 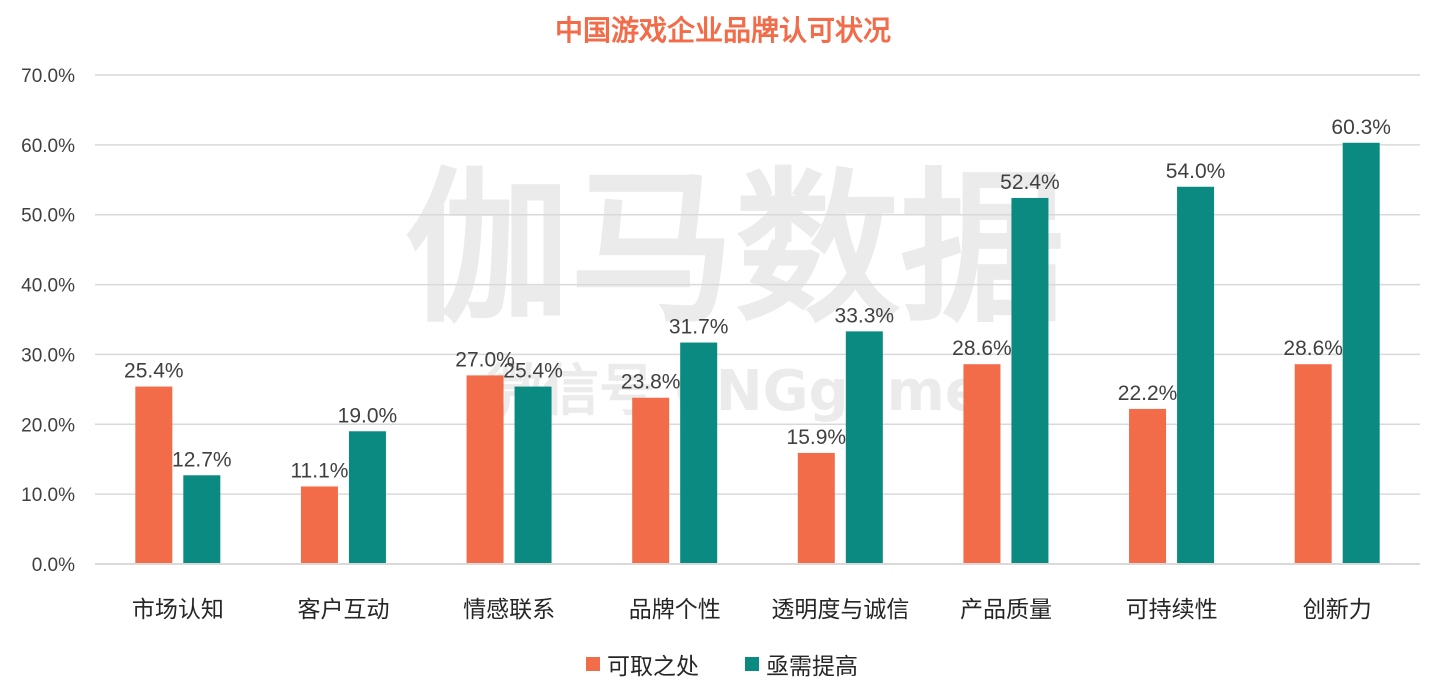 What do you see at coordinates (675, 610) in the screenshot?
I see `x-tick-label: 品牌个性` at bounding box center [675, 610].